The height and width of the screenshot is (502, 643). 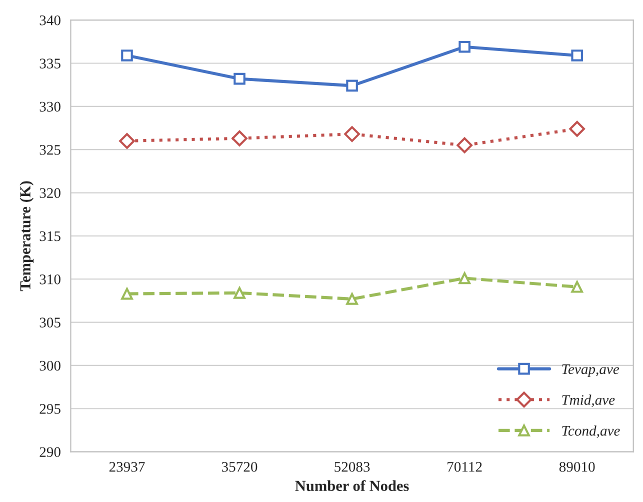 What do you see at coordinates (50, 452) in the screenshot?
I see `y-tick-label: 290` at bounding box center [50, 452].